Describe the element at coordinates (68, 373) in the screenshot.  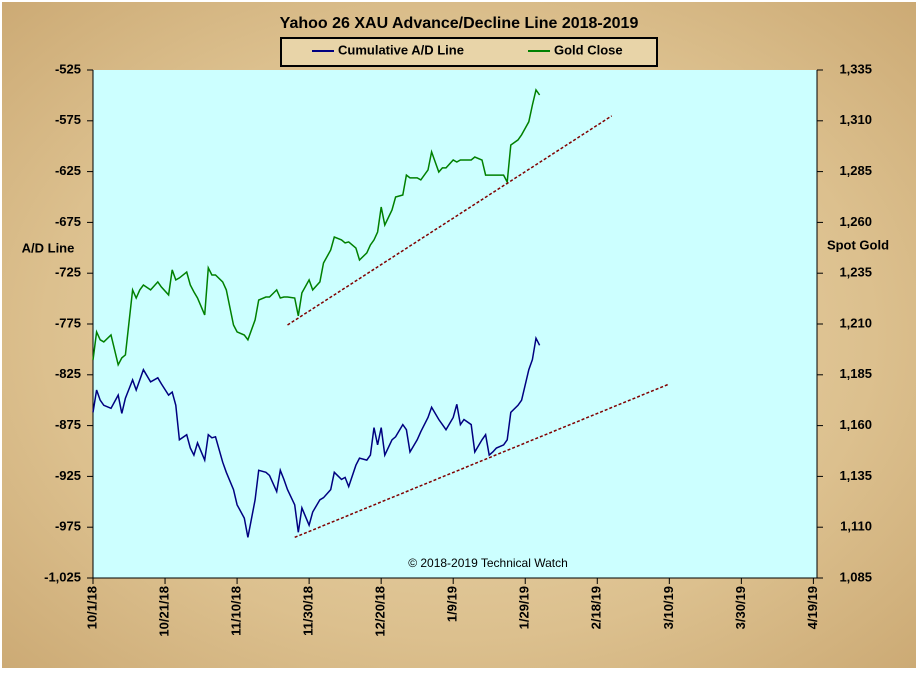
I see `y-tick-label: -825` at that location.